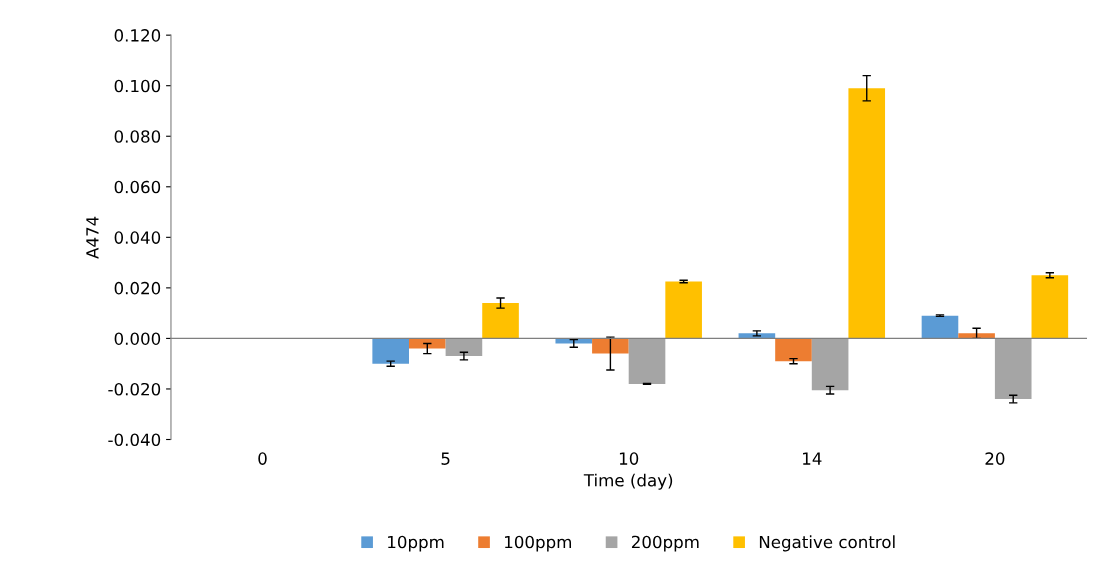 The image size is (1103, 586). Describe the element at coordinates (137, 288) in the screenshot. I see `y-tick-label: 0.020` at that location.